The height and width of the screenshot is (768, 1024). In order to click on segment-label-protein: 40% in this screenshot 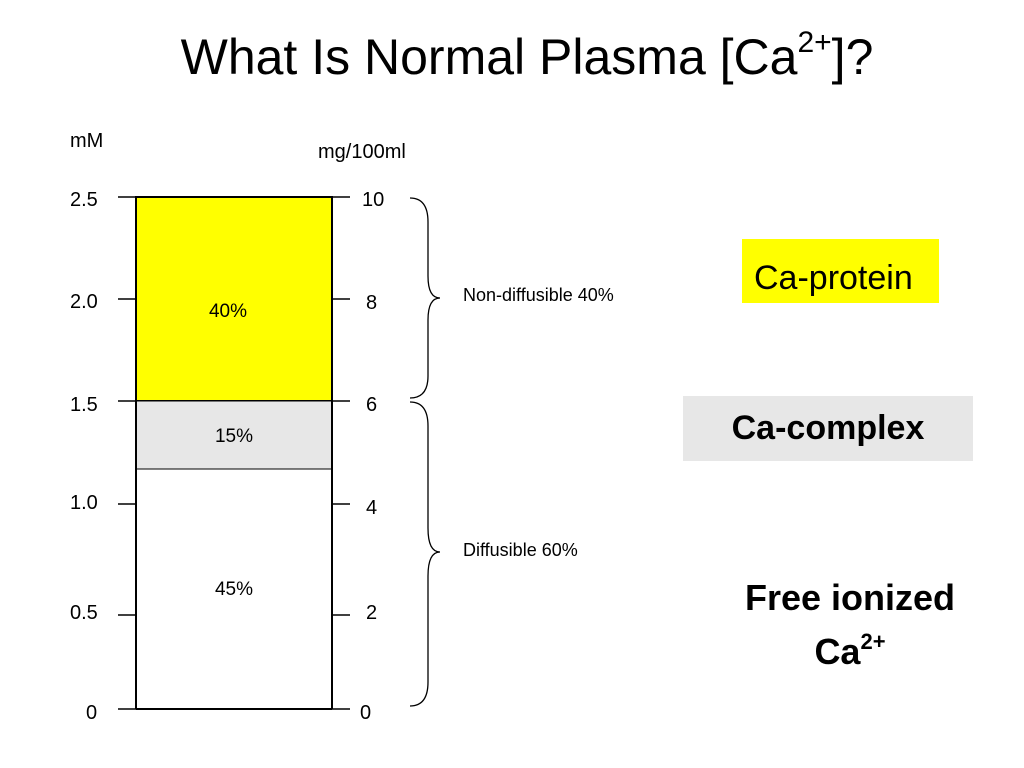, I will do `click(228, 311)`.